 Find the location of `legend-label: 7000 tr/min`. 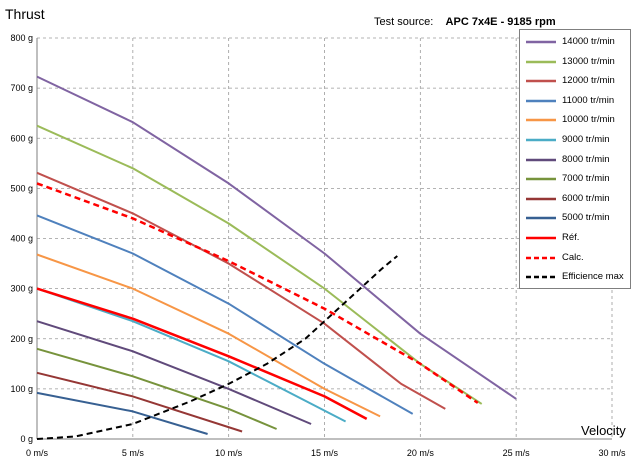

legend-label: 7000 tr/min is located at coordinates (586, 179).